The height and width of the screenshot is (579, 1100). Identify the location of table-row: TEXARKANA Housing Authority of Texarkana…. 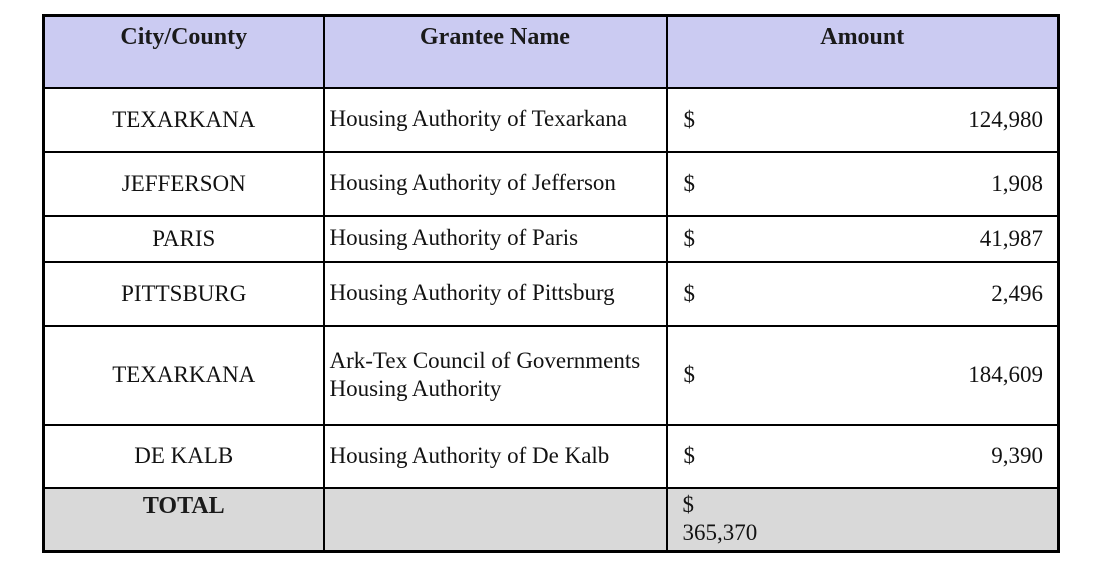
(551, 119).